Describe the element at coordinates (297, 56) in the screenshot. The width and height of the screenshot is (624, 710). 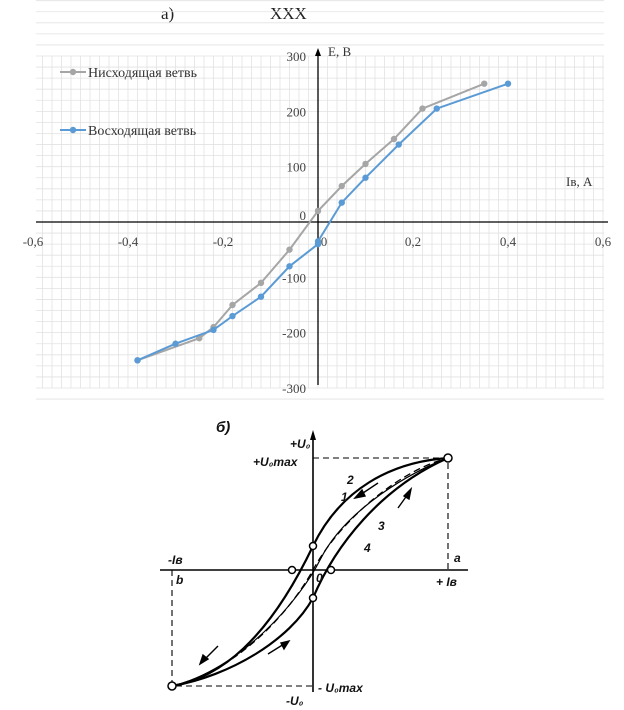
I see `y-tick-label: 300` at that location.